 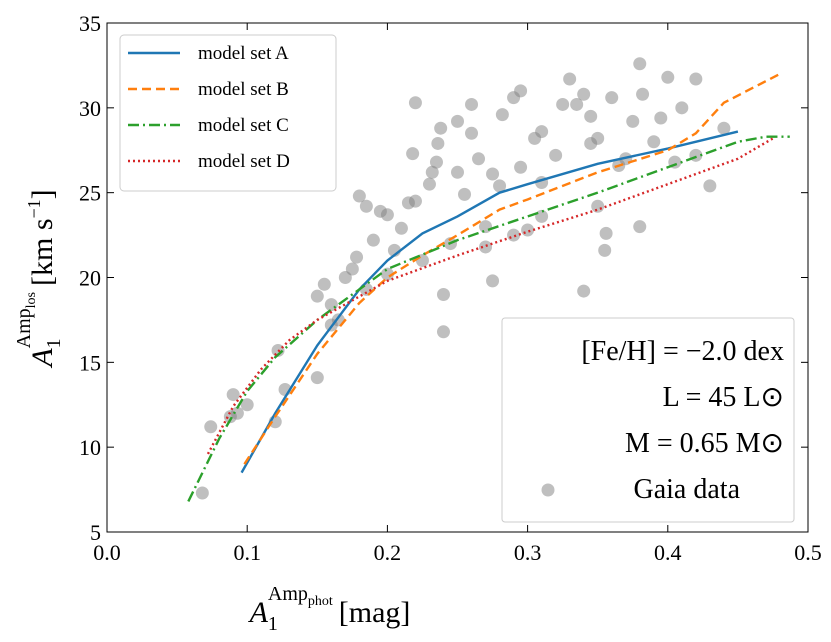 What do you see at coordinates (90, 278) in the screenshot?
I see `y-tick-label: 20` at bounding box center [90, 278].